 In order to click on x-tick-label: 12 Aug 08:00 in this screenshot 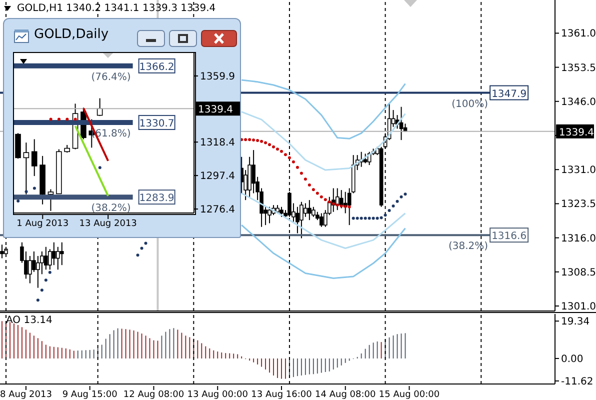, I will do `click(153, 395)`.